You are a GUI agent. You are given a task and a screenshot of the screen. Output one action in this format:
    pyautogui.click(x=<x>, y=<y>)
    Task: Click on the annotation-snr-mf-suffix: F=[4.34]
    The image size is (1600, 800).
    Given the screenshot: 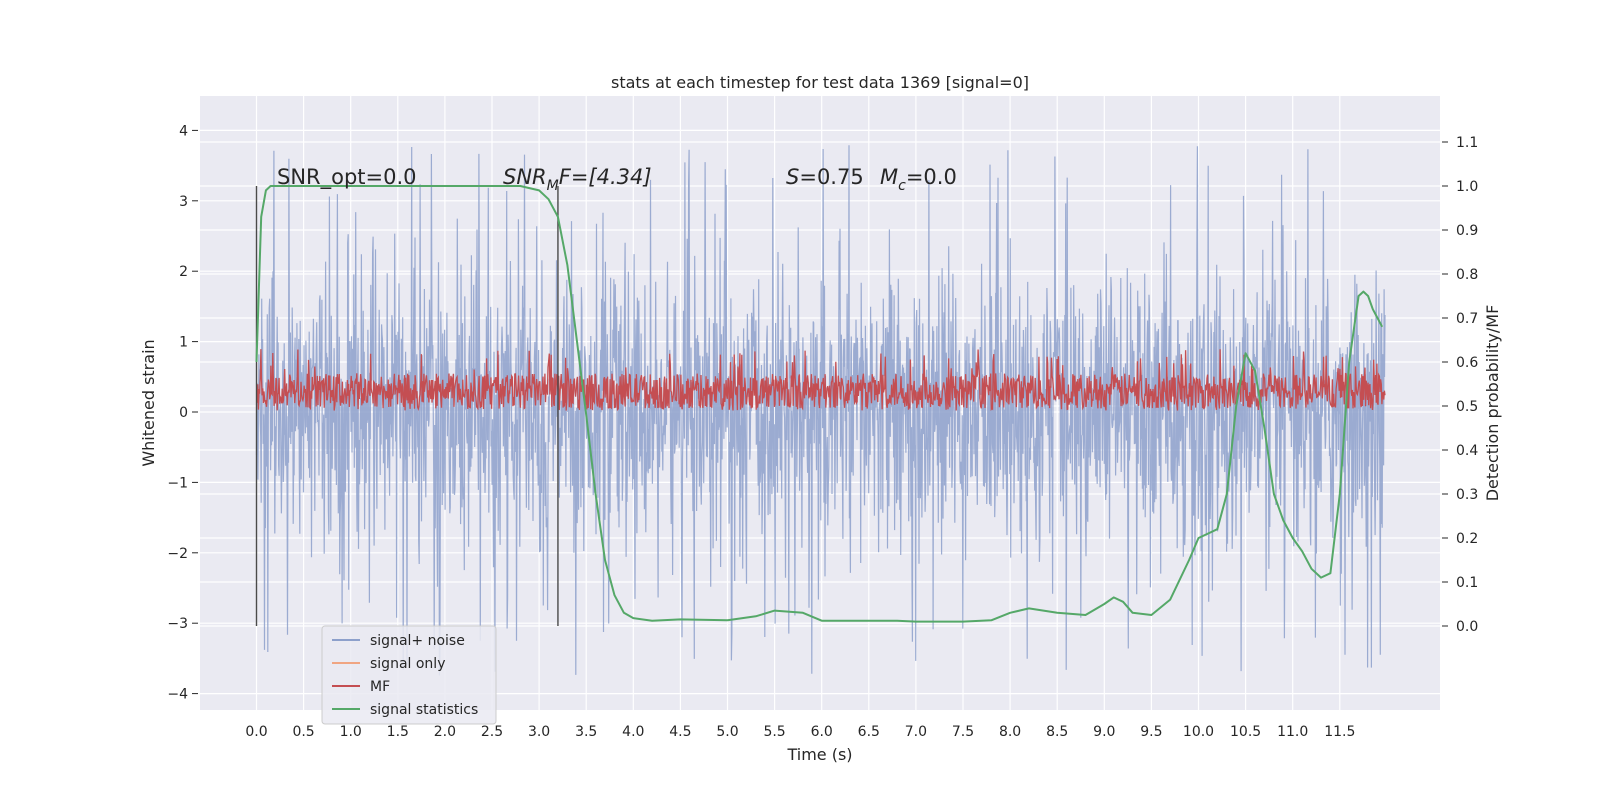 What is the action you would take?
    pyautogui.click(x=605, y=177)
    